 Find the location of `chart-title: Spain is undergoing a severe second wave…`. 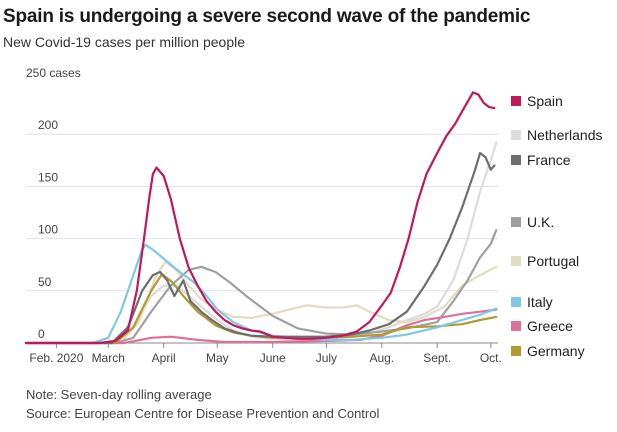

chart-title: Spain is undergoing a severe second wave… is located at coordinates (267, 16).